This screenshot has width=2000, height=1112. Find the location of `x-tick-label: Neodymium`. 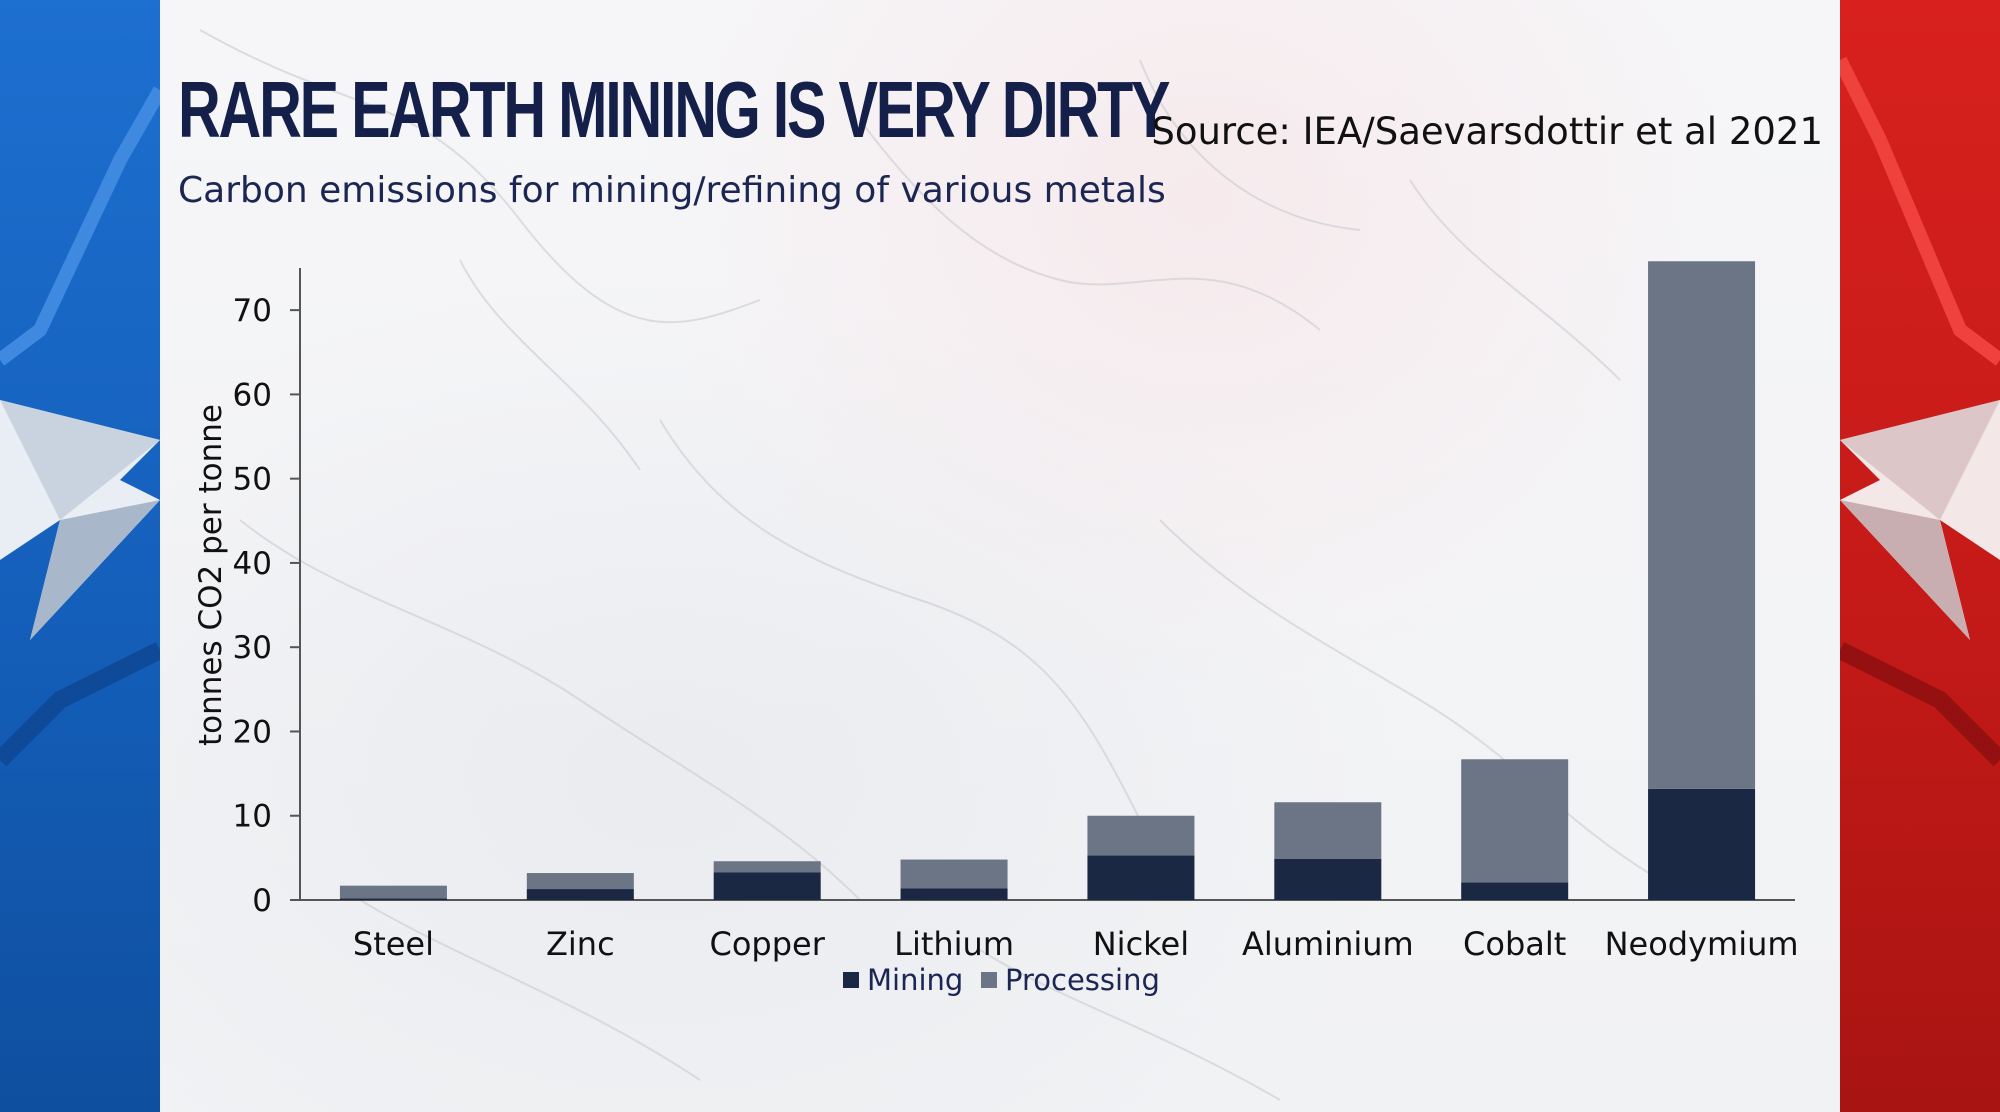

x-tick-label: Neodymium is located at coordinates (1702, 944).